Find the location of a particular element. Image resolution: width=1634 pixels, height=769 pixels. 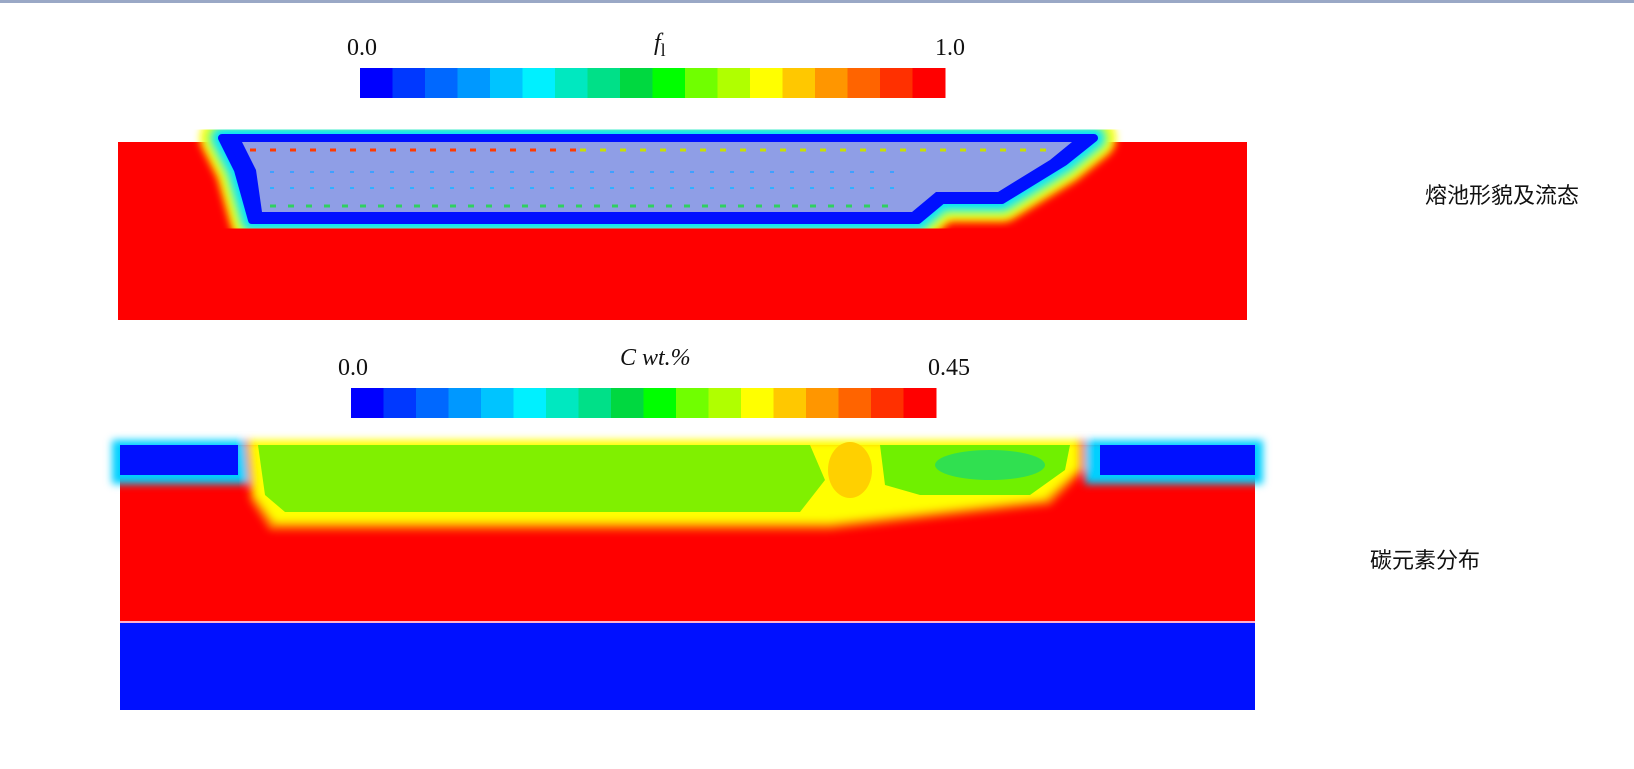

colorbar-max: 0.45 is located at coordinates (949, 368).